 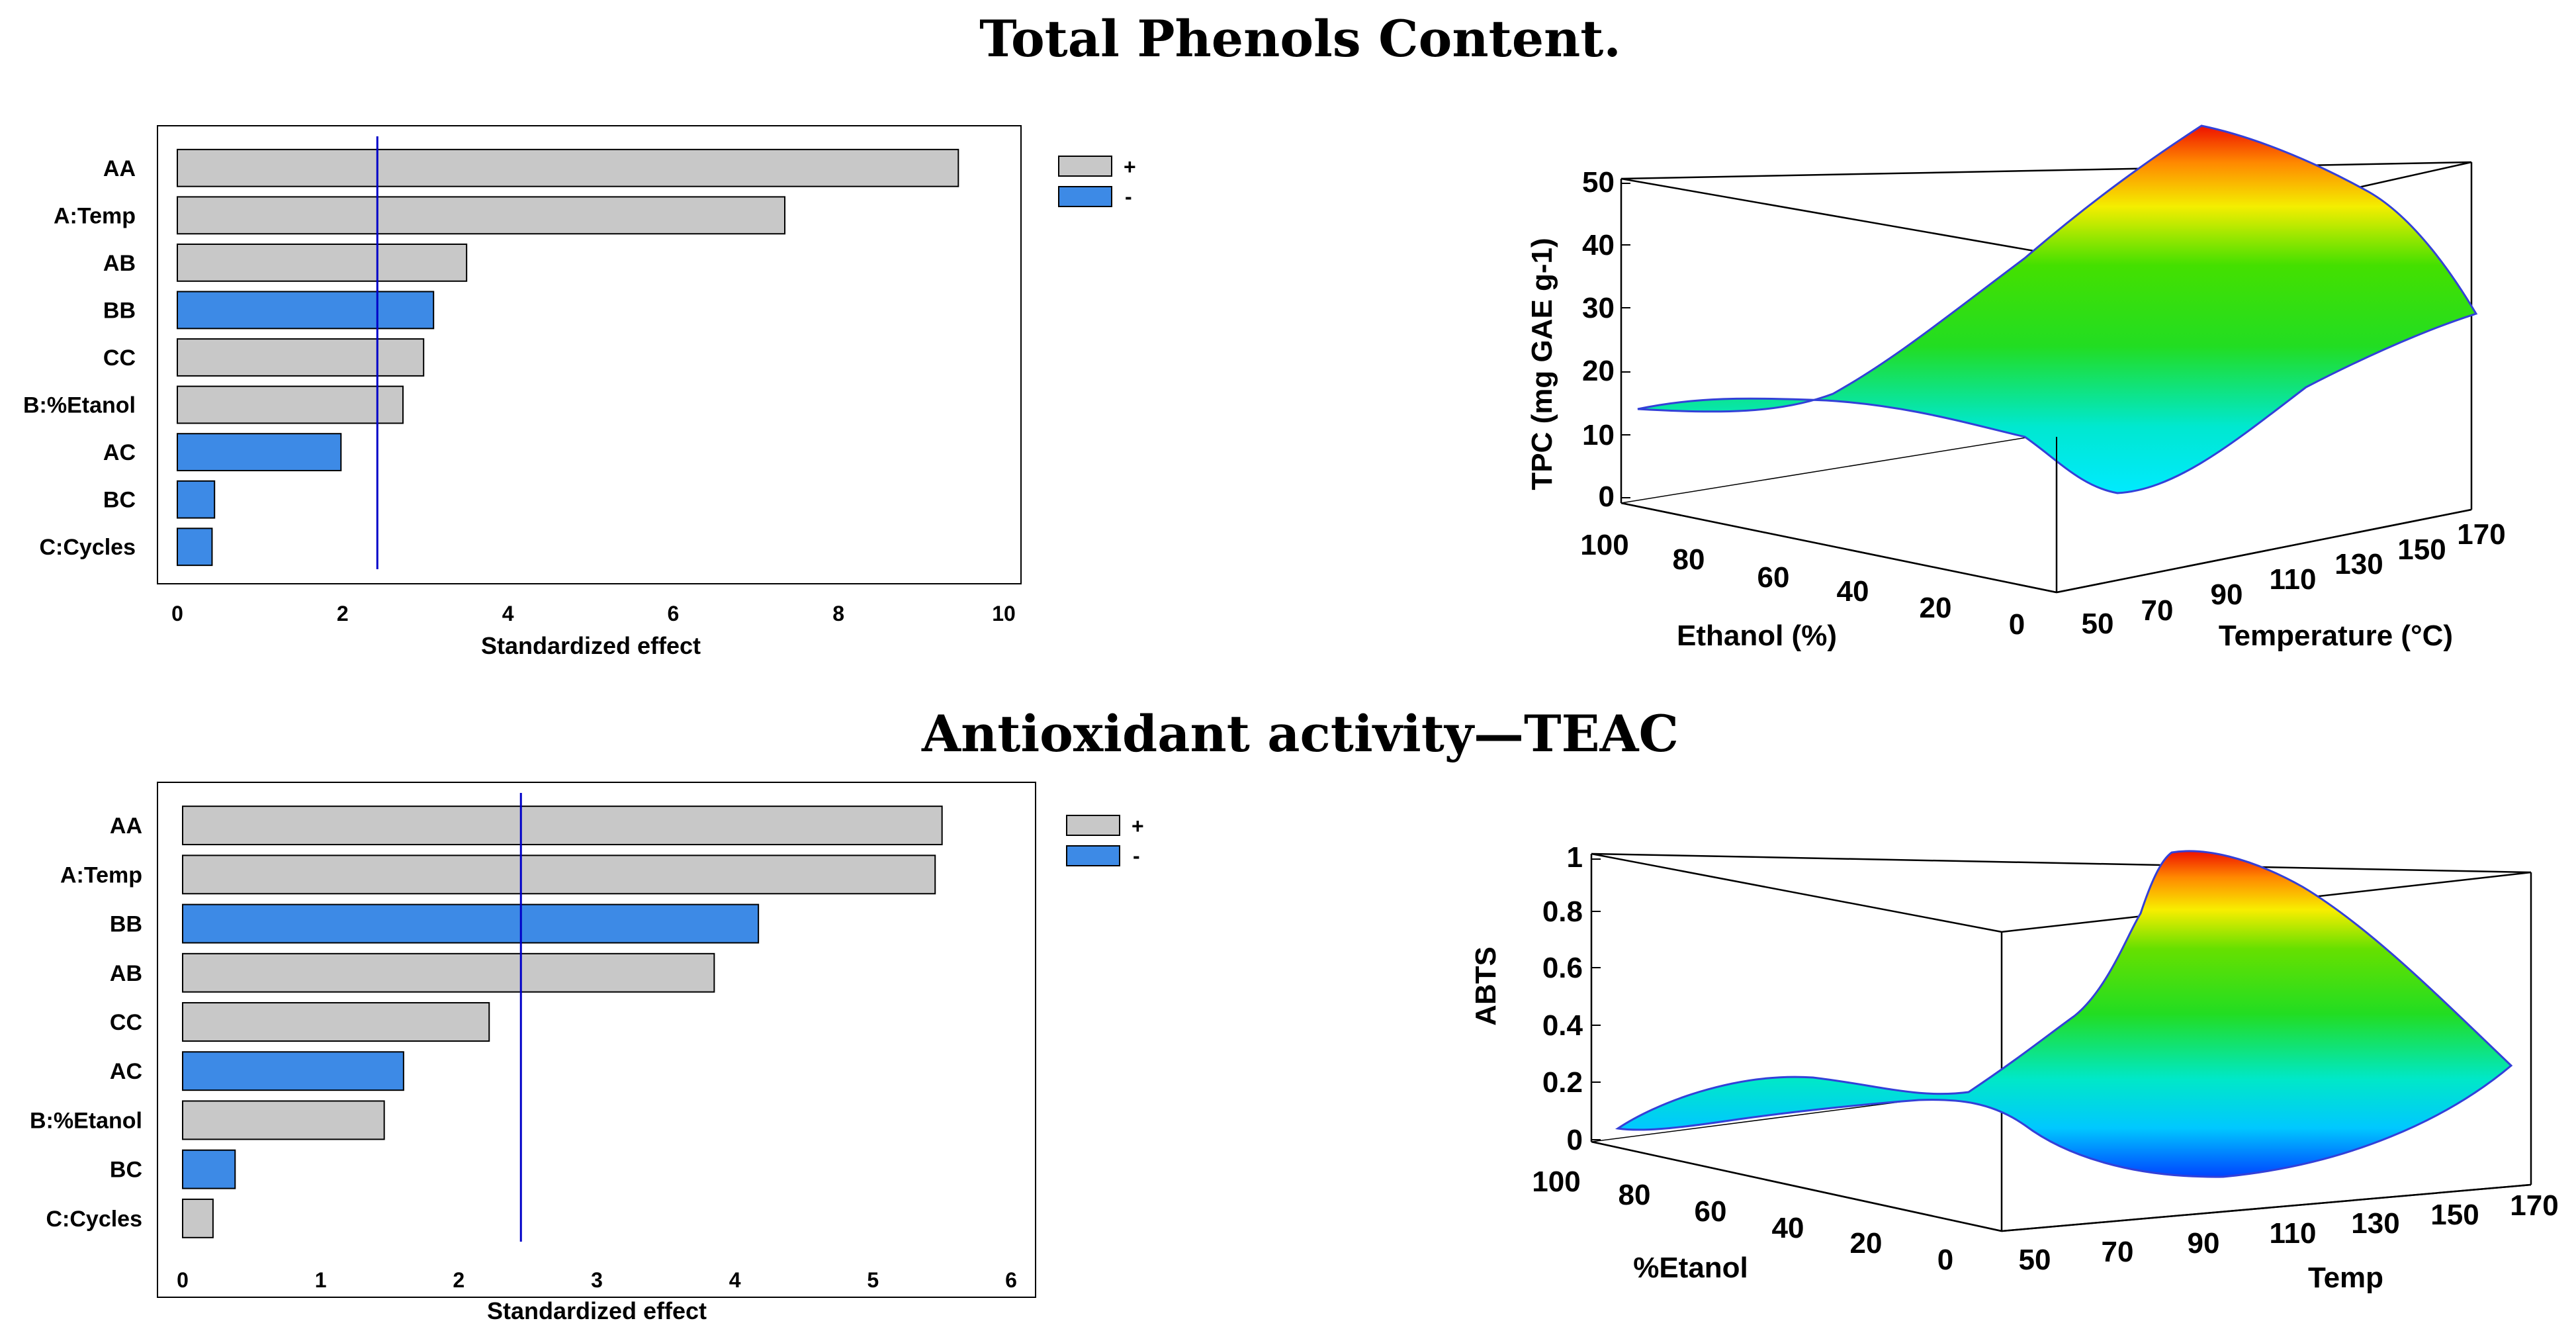 I want to click on category-label: B:%Etanol, so click(x=86, y=1120).